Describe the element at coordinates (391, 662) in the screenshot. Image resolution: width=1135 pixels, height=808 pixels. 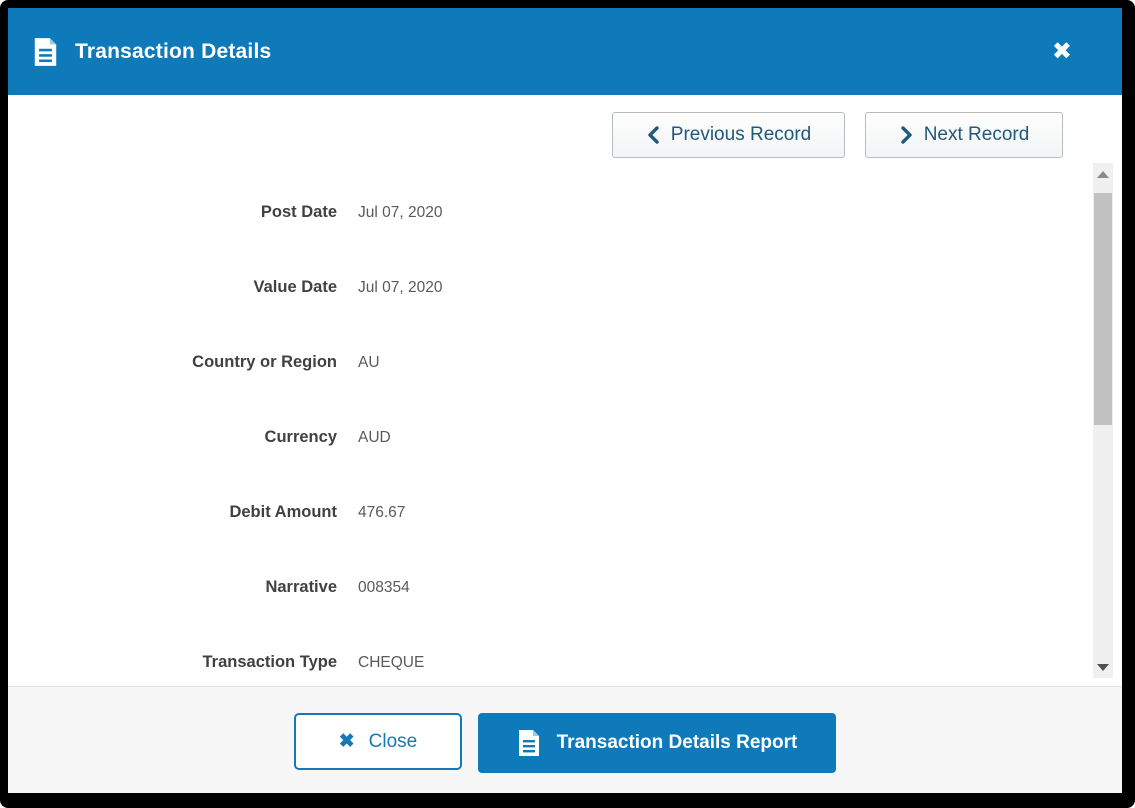
I see `field-value: CHEQUE` at that location.